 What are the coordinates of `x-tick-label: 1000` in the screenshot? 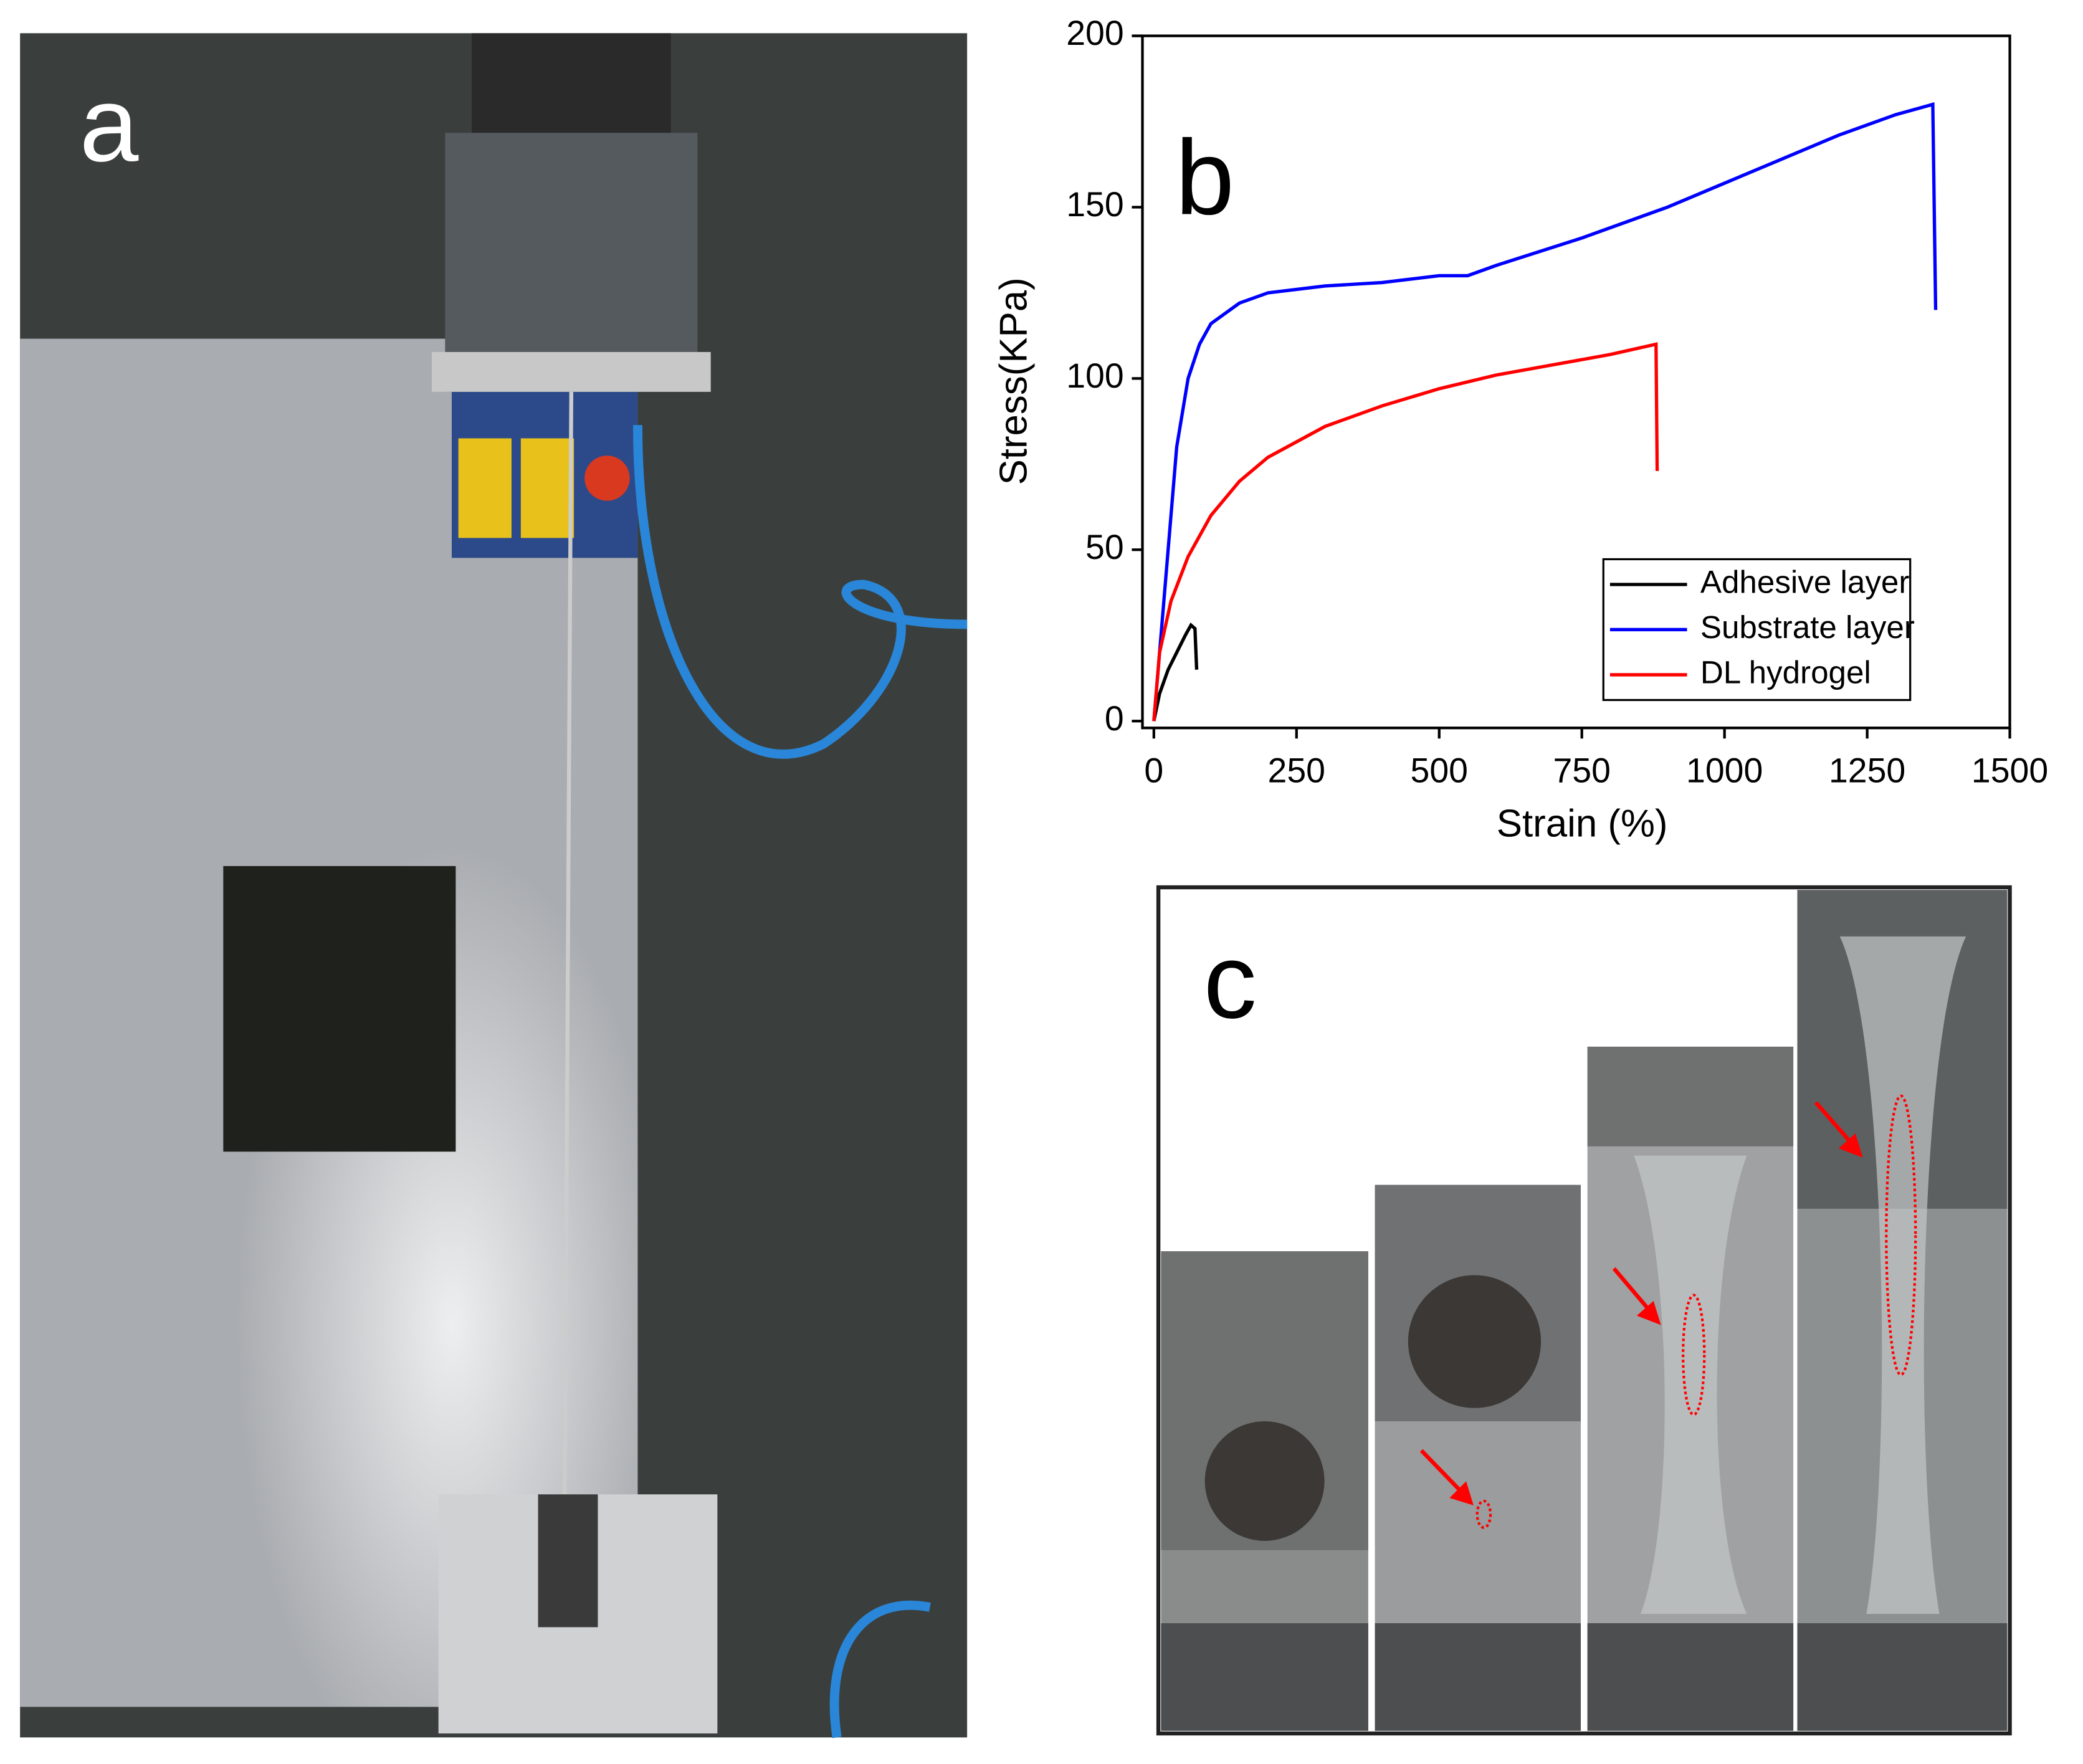 It's located at (1724, 770).